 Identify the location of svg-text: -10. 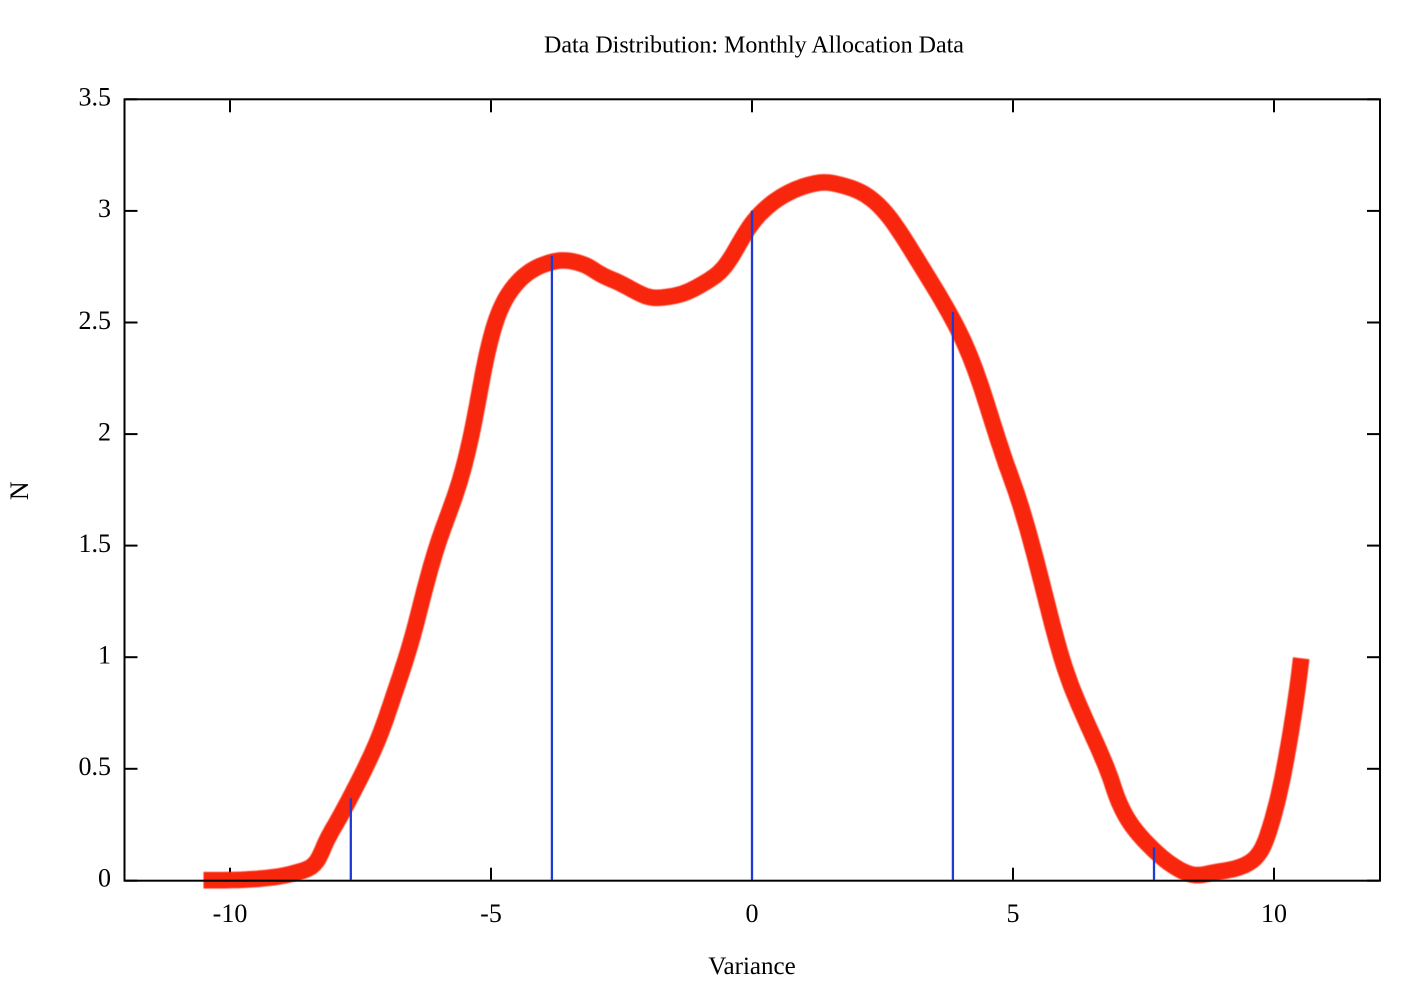
(230, 913).